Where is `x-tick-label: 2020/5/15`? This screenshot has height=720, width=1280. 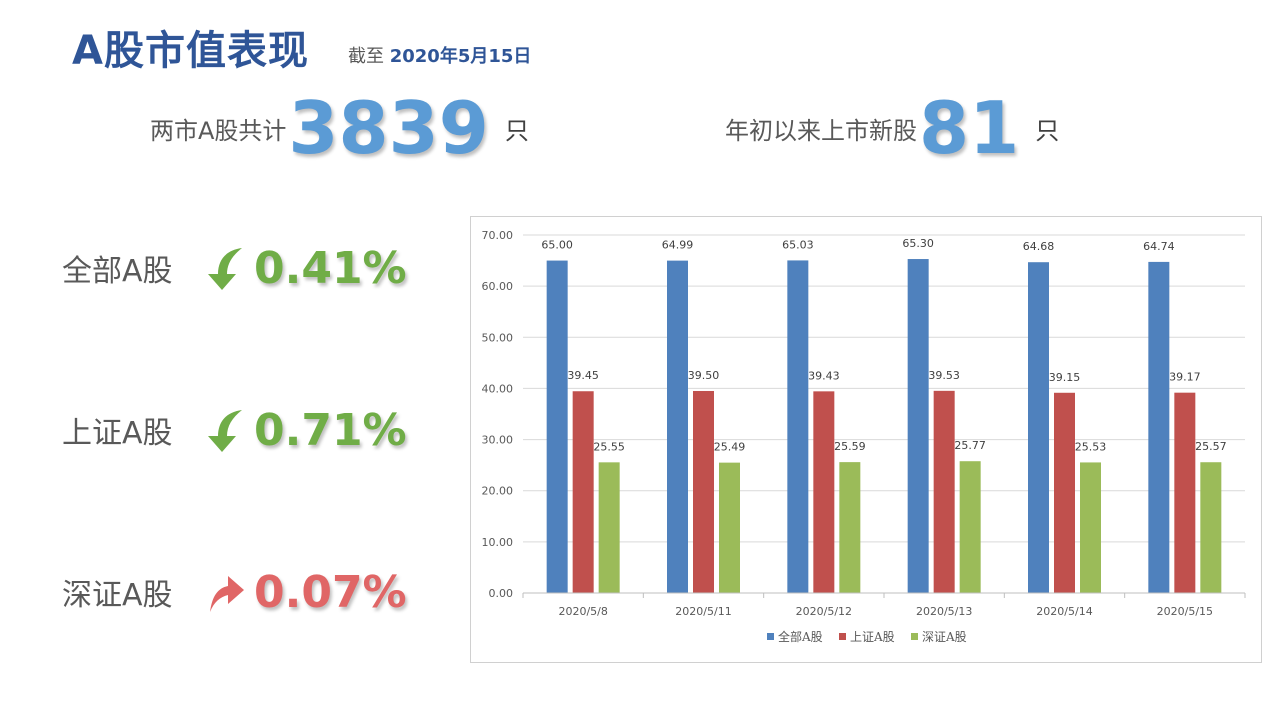 x-tick-label: 2020/5/15 is located at coordinates (1185, 611).